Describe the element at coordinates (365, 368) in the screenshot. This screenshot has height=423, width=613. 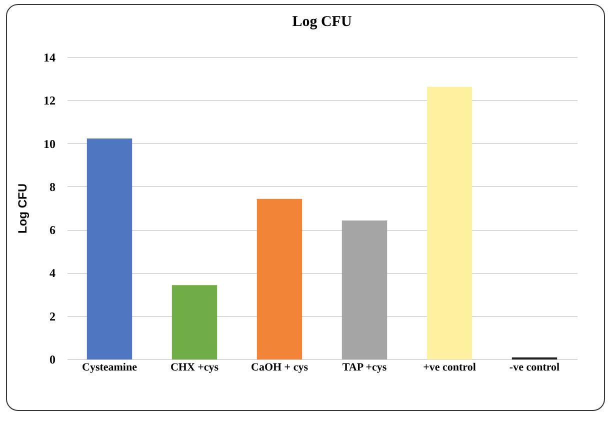
I see `x-tick-label: TAP +cys` at that location.